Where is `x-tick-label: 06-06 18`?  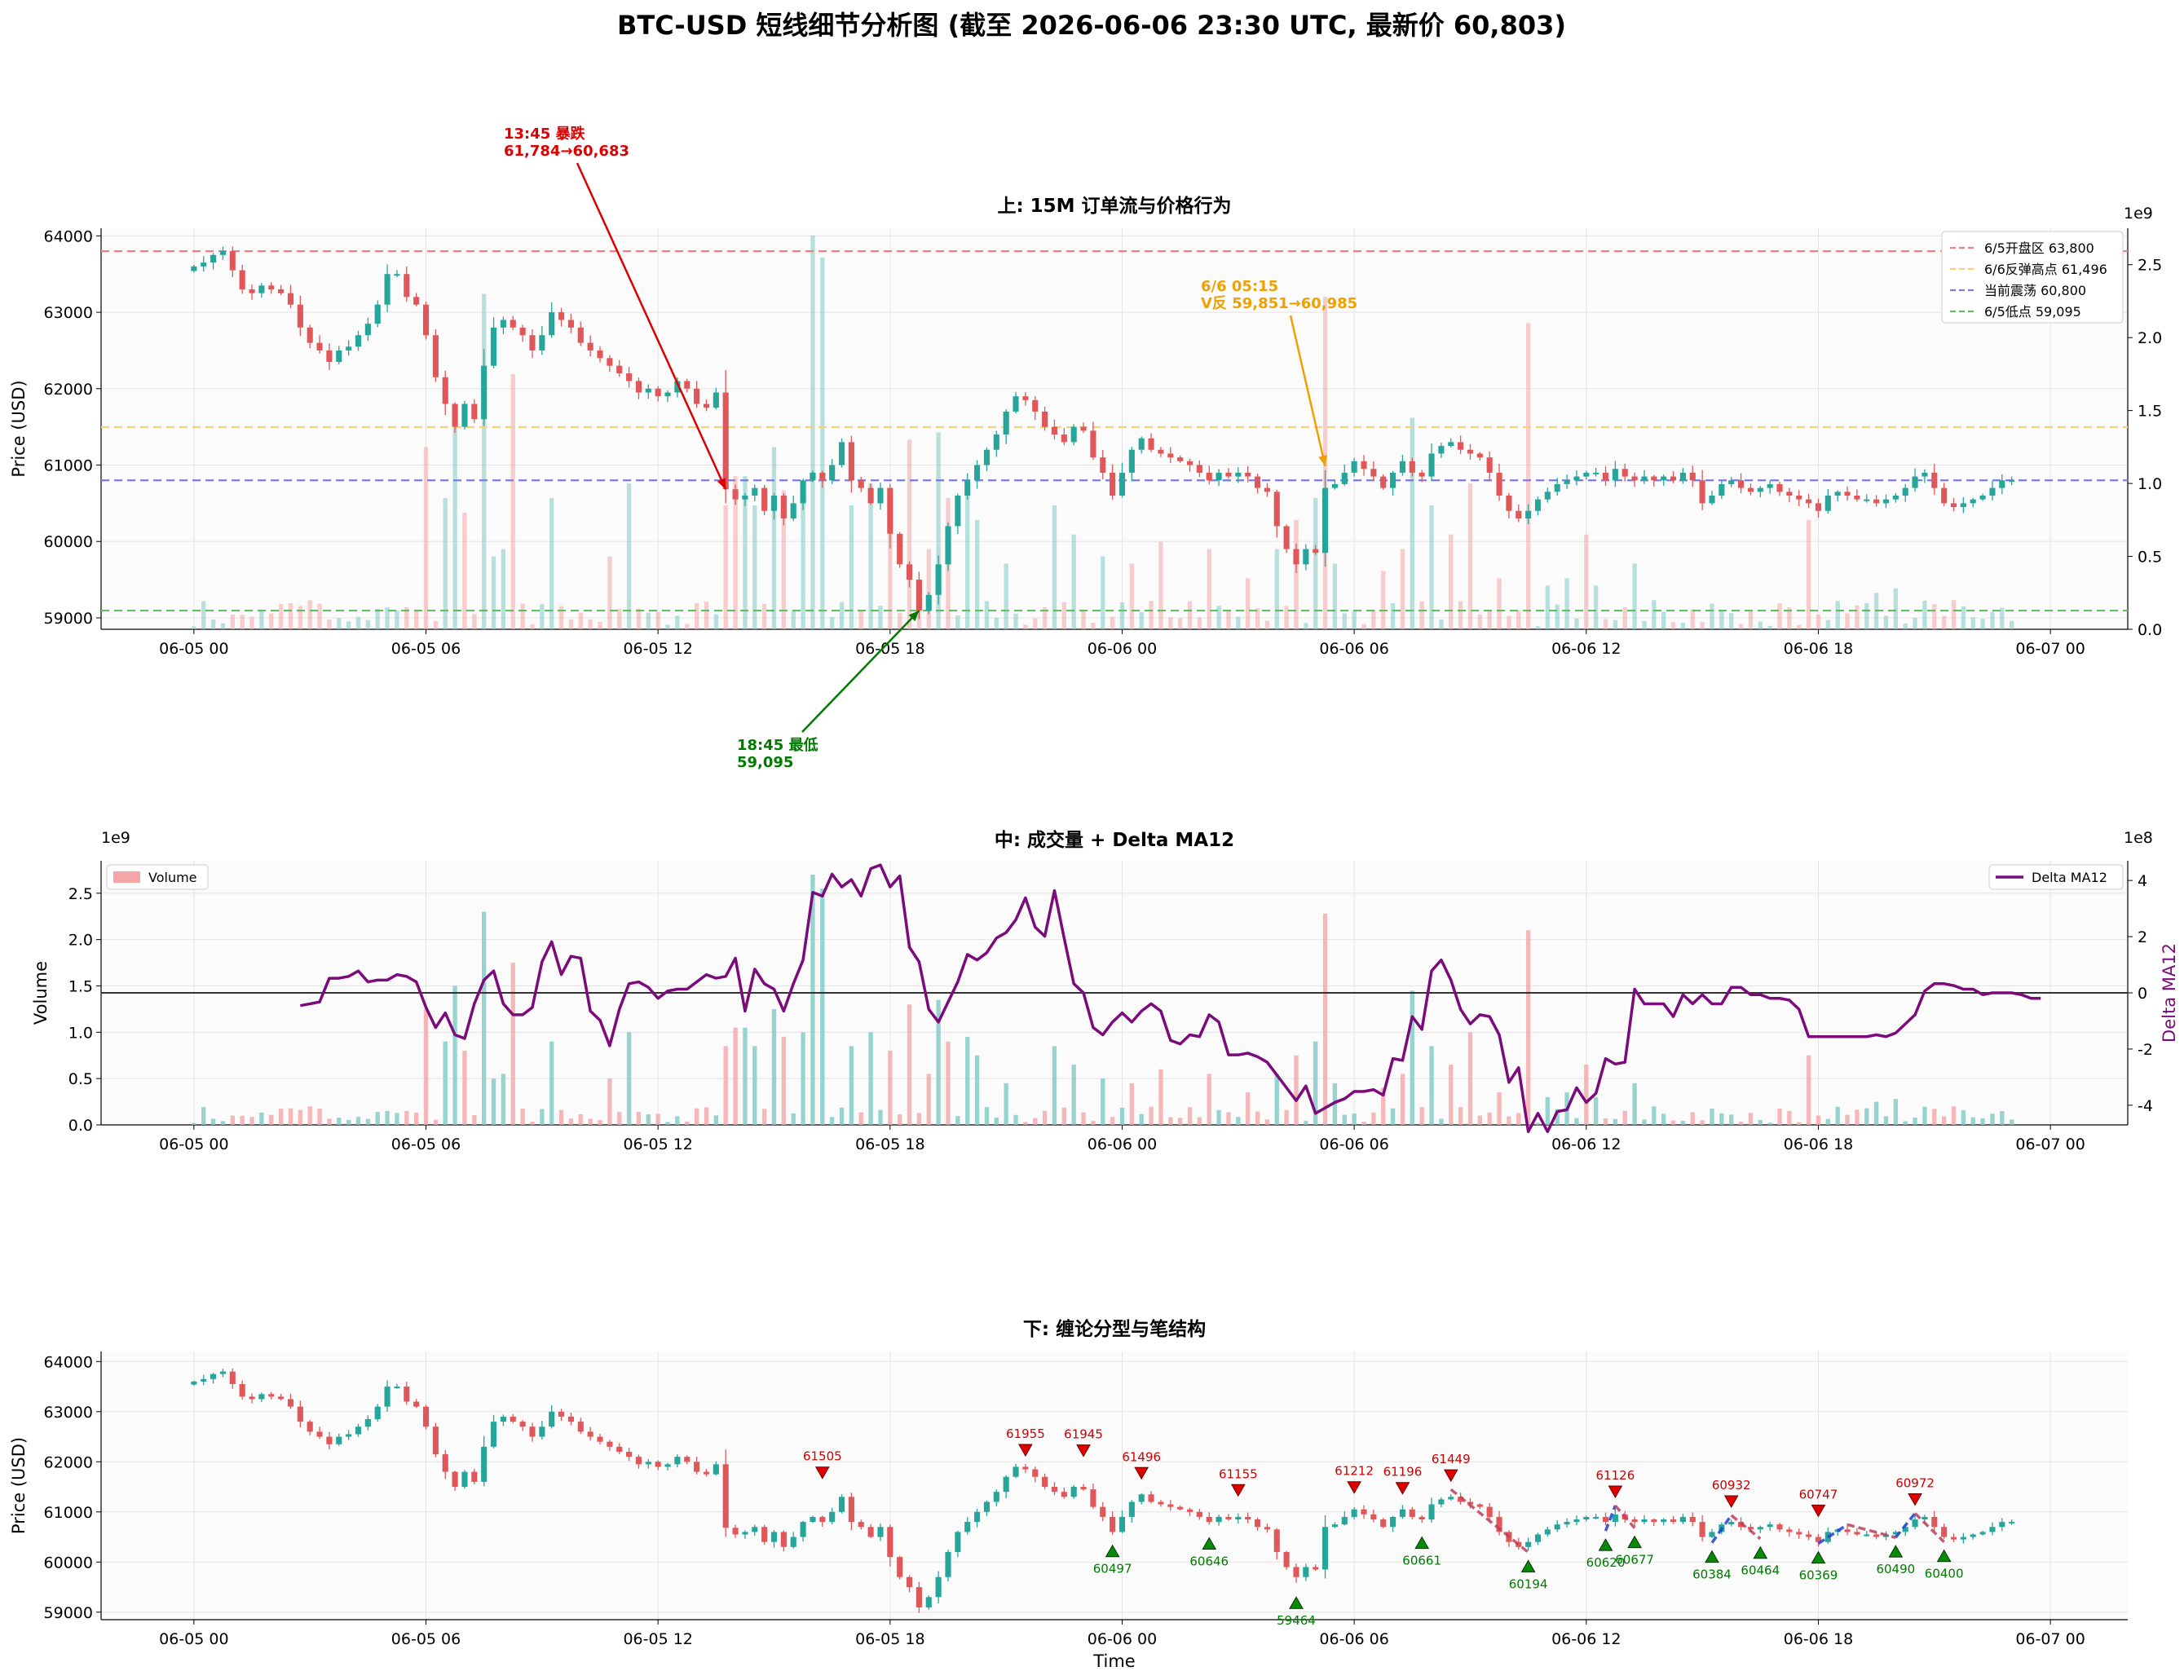 x-tick-label: 06-06 18 is located at coordinates (1818, 1639).